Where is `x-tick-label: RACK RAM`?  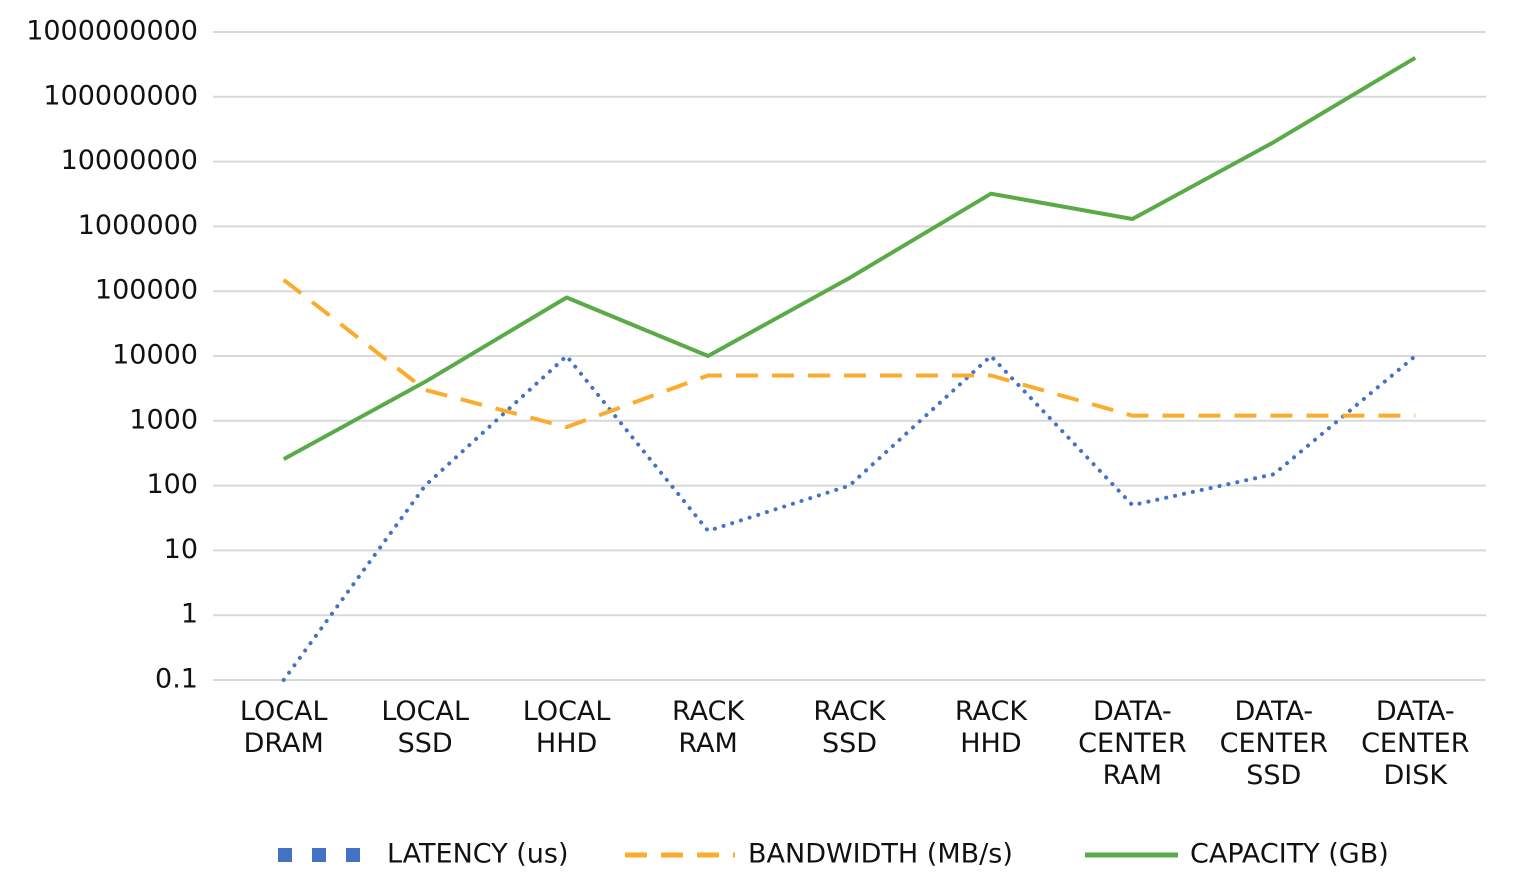
x-tick-label: RACK RAM is located at coordinates (709, 727).